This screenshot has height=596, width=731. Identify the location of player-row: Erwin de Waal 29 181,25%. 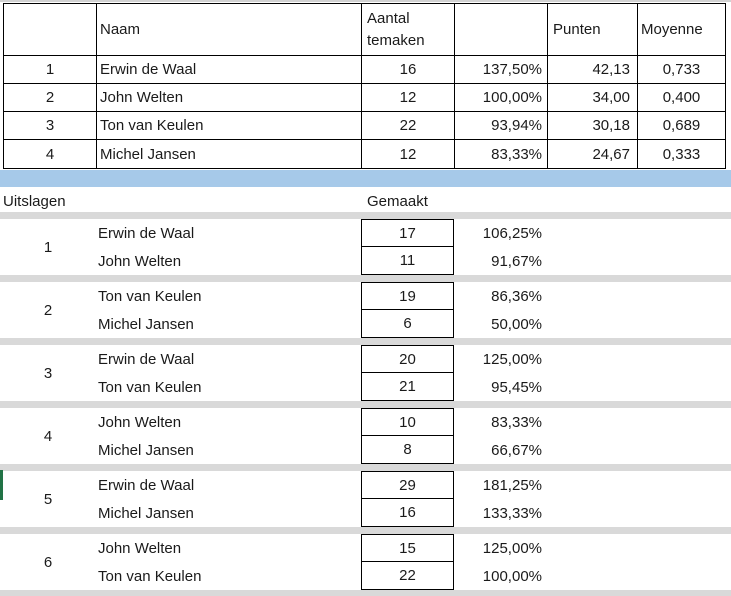
(365, 485).